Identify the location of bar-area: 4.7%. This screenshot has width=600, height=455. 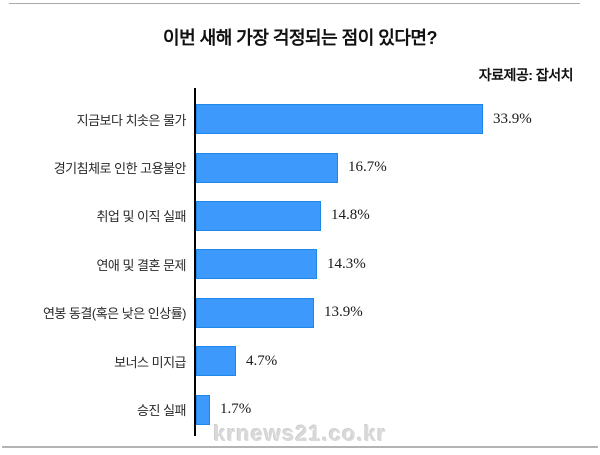
(398, 361).